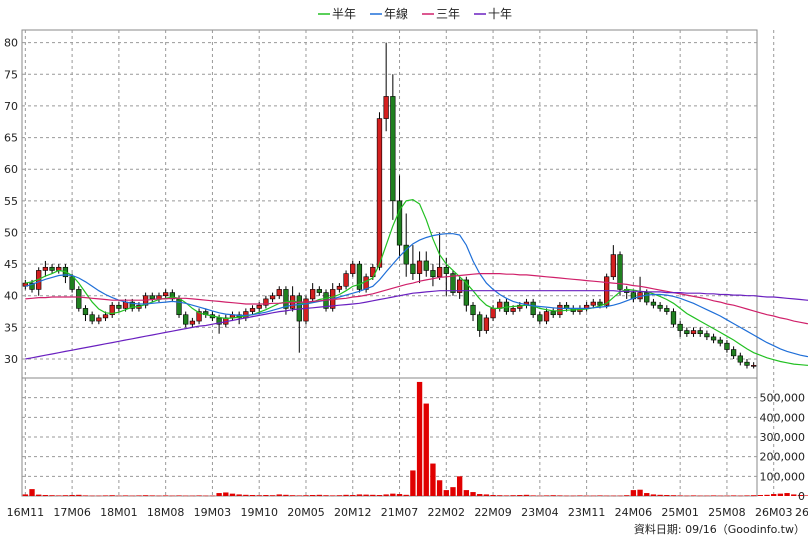 The image size is (808, 540). What do you see at coordinates (11, 138) in the screenshot?
I see `price-tick-label: 65` at bounding box center [11, 138].